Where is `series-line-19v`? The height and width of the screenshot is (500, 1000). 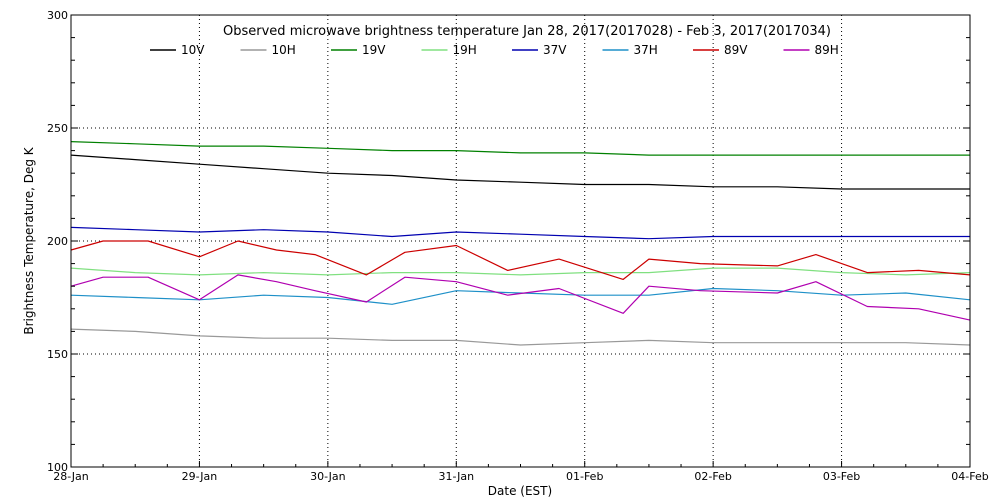 series-line-19v is located at coordinates (520, 148).